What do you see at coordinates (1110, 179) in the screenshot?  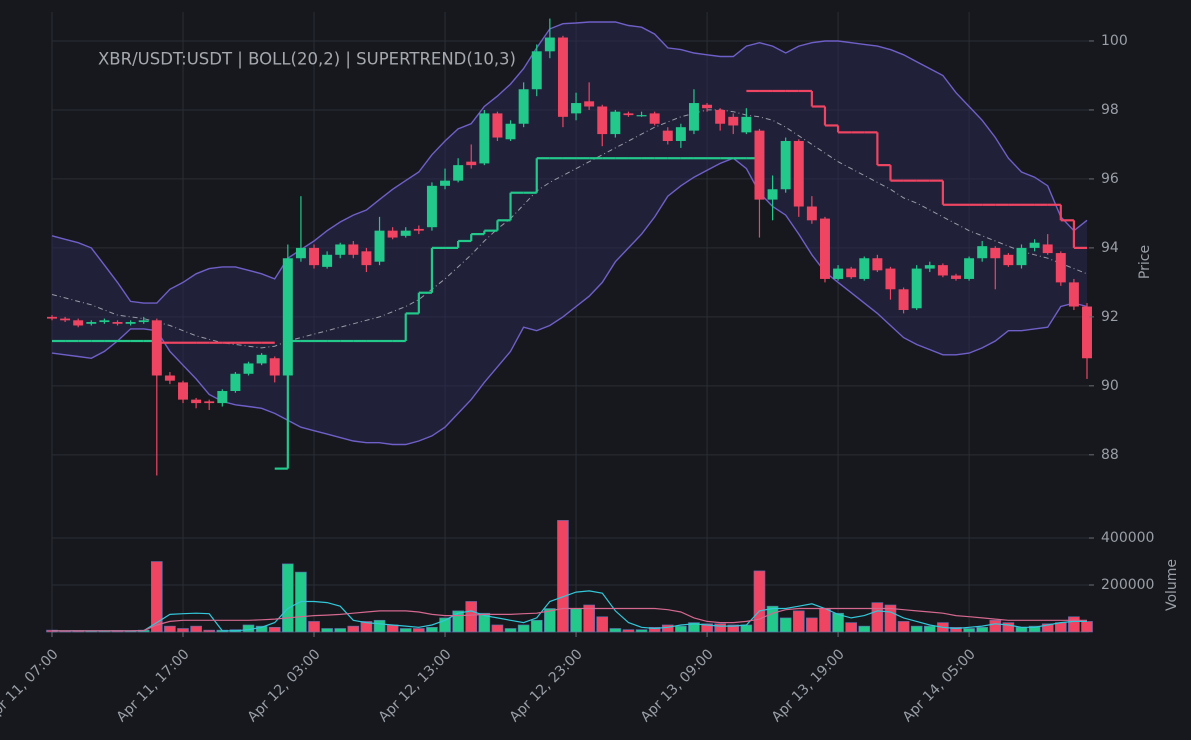 I see `y-tick-label: 96` at bounding box center [1110, 179].